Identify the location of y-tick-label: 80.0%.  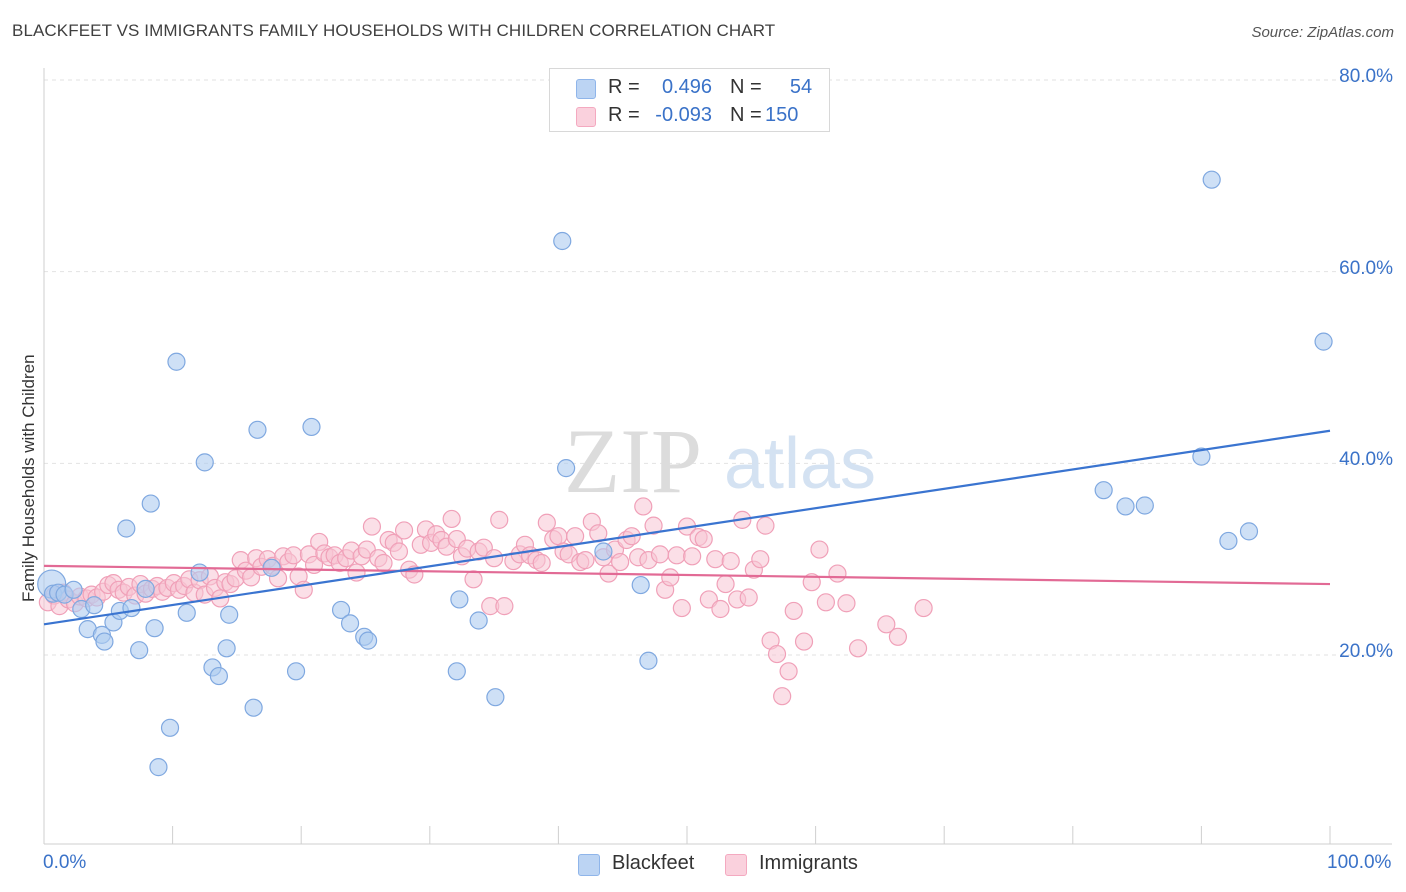
(1366, 76).